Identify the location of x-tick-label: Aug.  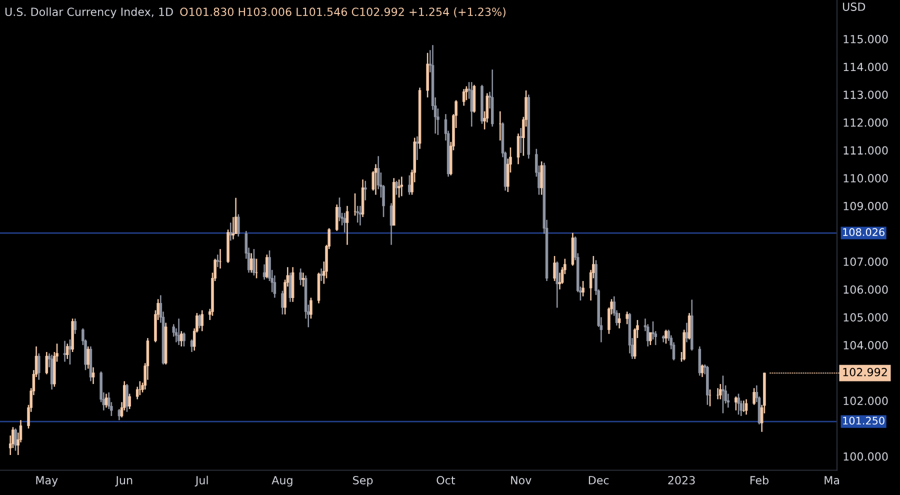
(282, 481).